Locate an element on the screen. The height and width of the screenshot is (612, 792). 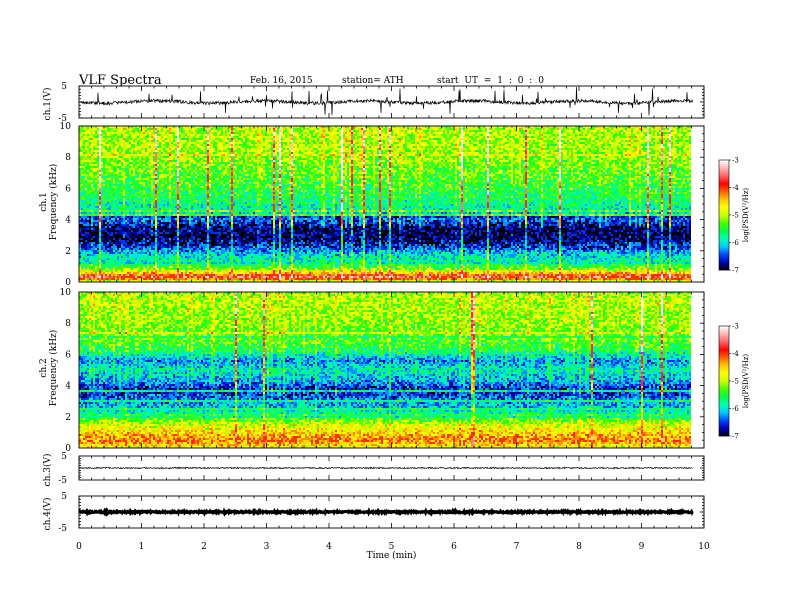
y-tick-label: 2 is located at coordinates (68, 252).